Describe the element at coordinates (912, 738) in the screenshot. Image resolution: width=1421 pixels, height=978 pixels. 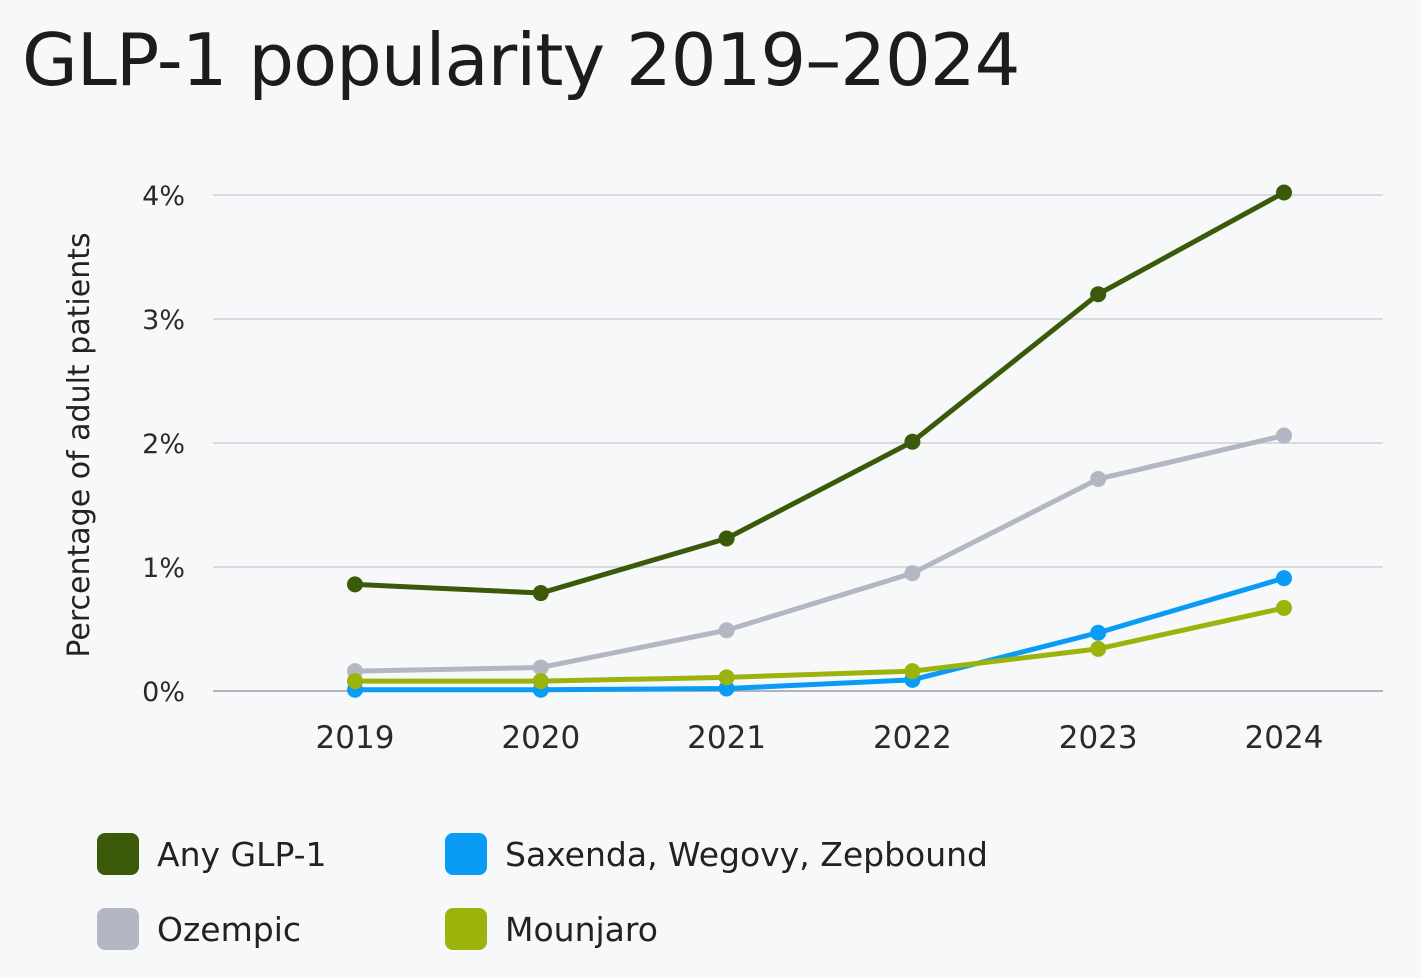
I see `x-tick-label: 2022` at that location.